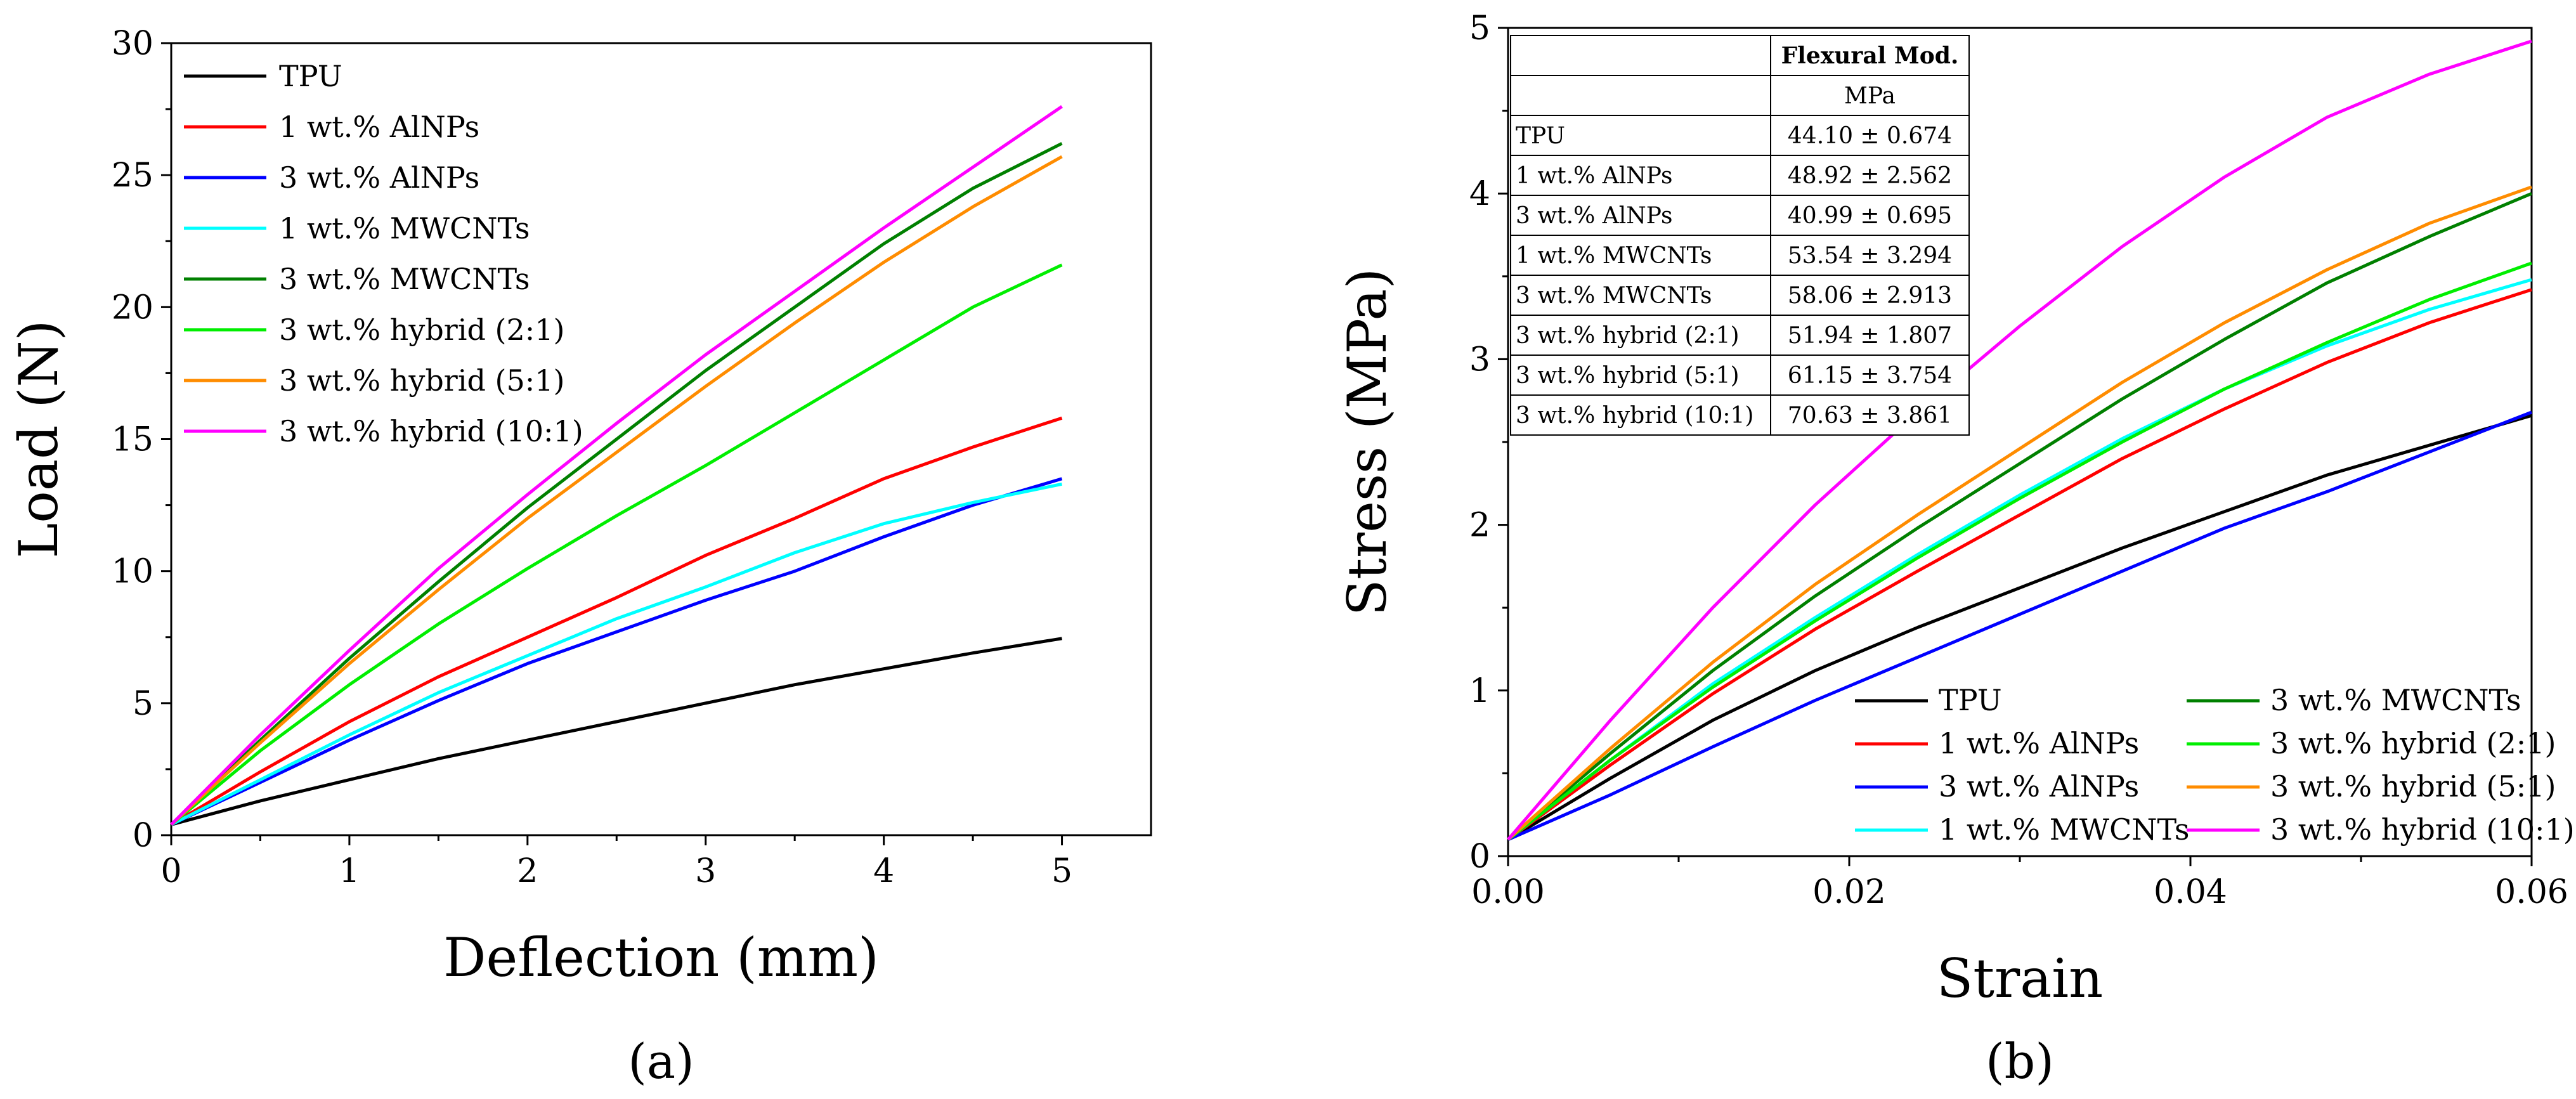  Describe the element at coordinates (2020, 1061) in the screenshot. I see `panel-label: (b)` at that location.